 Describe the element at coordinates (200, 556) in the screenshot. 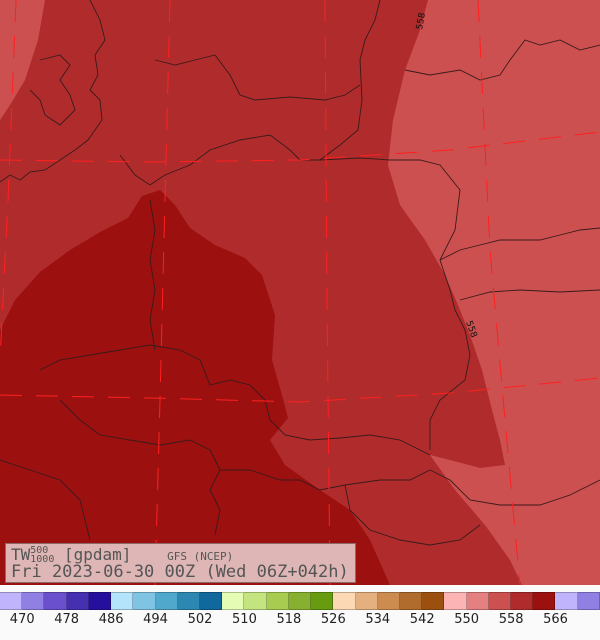

I see `model-label: GFS (NCEP)` at that location.